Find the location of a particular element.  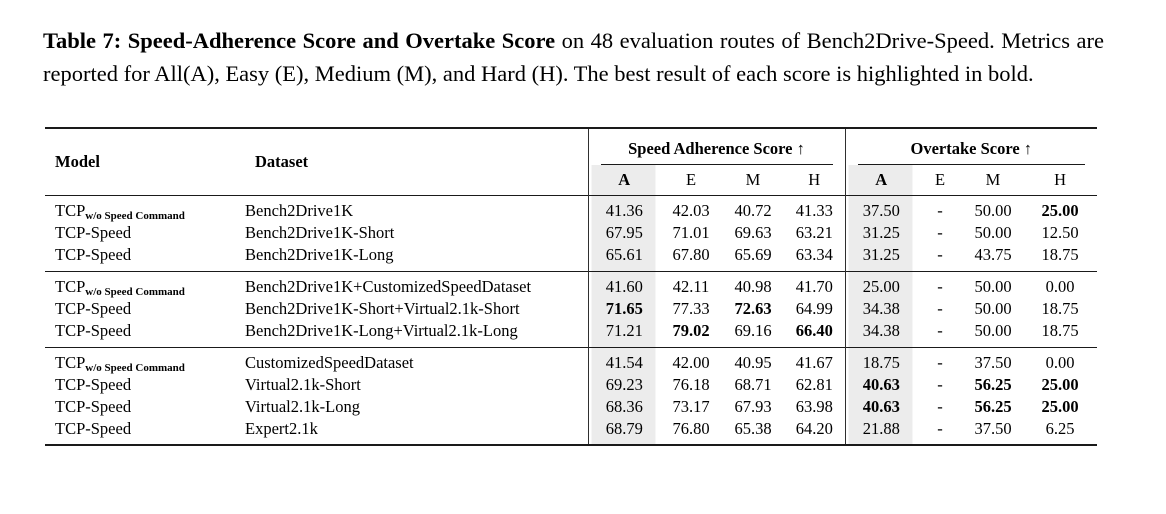

overtake-h-cell: 12.50 is located at coordinates (1060, 232).